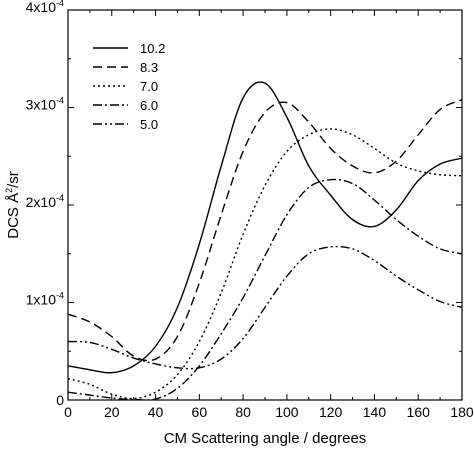  I want to click on x-tick-label: 40, so click(156, 412).